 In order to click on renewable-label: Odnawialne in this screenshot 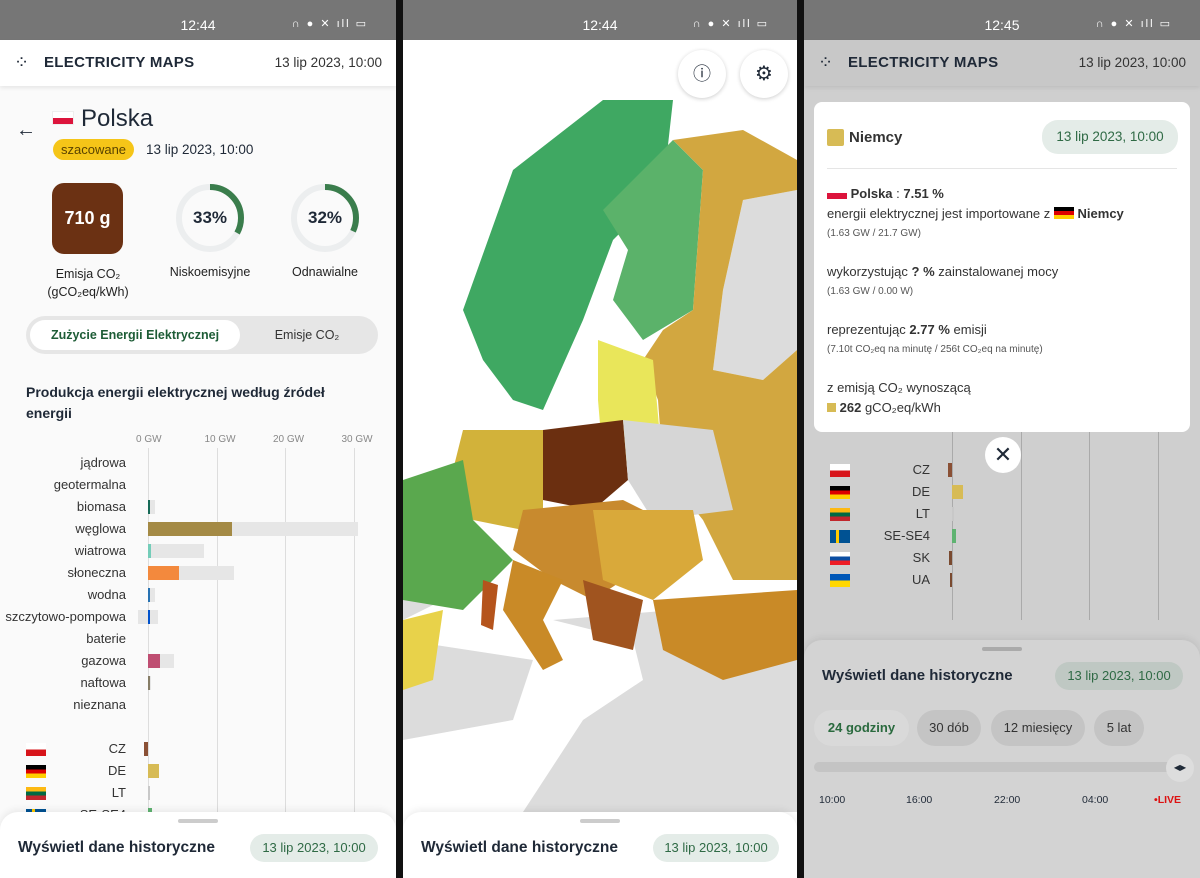, I will do `click(324, 272)`.